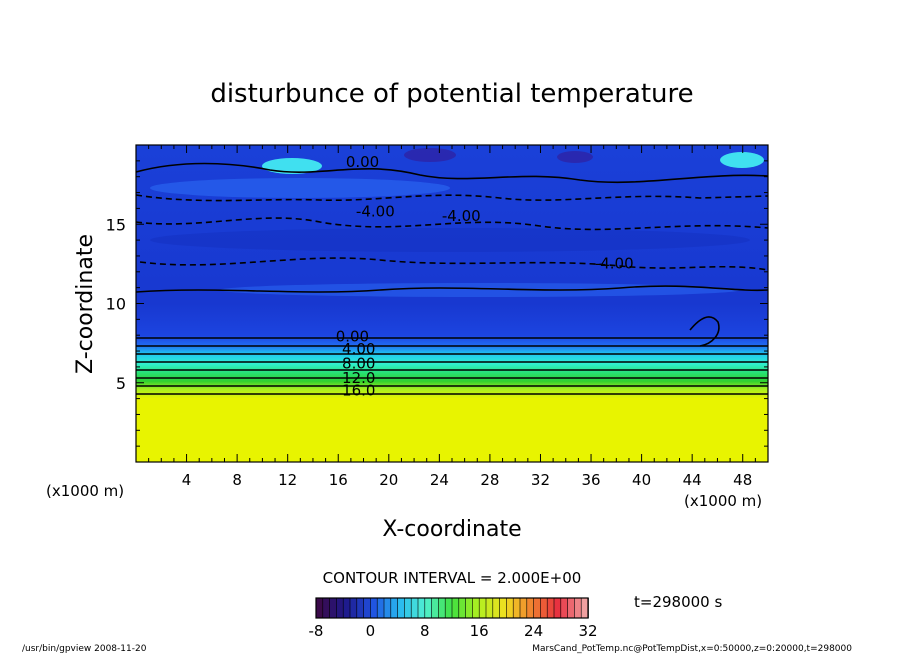 Image resolution: width=904 pixels, height=654 pixels. What do you see at coordinates (371, 631) in the screenshot?
I see `colorbar-tick-label: 0` at bounding box center [371, 631].